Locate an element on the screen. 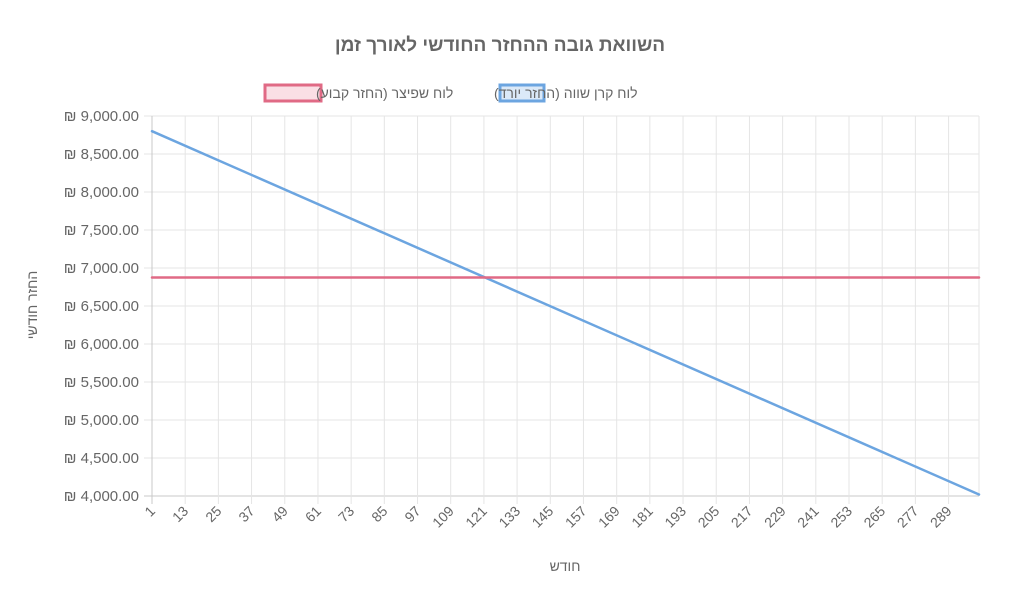 The width and height of the screenshot is (1024, 597). x-tick-label: 37 is located at coordinates (246, 514).